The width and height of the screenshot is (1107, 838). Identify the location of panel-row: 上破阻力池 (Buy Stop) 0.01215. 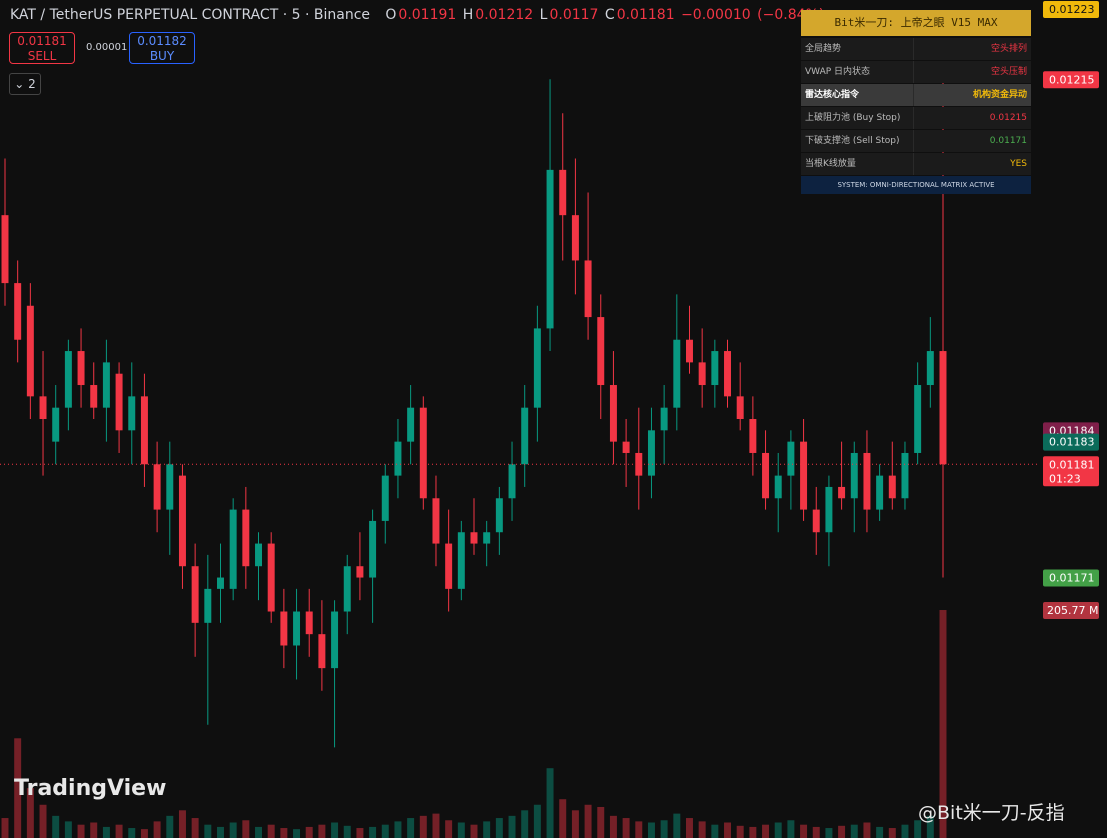
(916, 118).